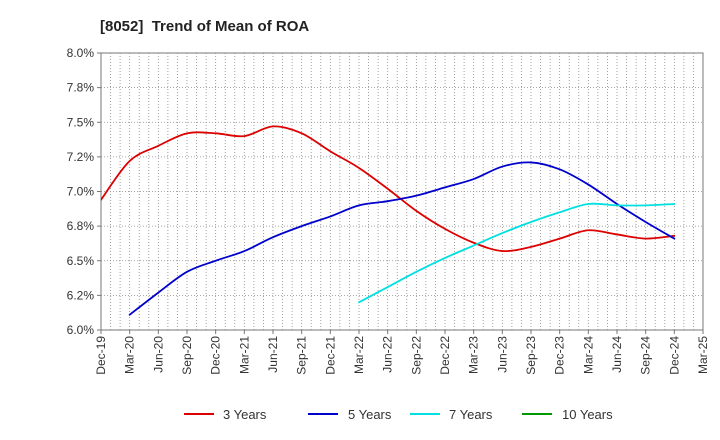 The height and width of the screenshot is (440, 720). What do you see at coordinates (388, 354) in the screenshot?
I see `x-tick-label: Jun-22` at bounding box center [388, 354].